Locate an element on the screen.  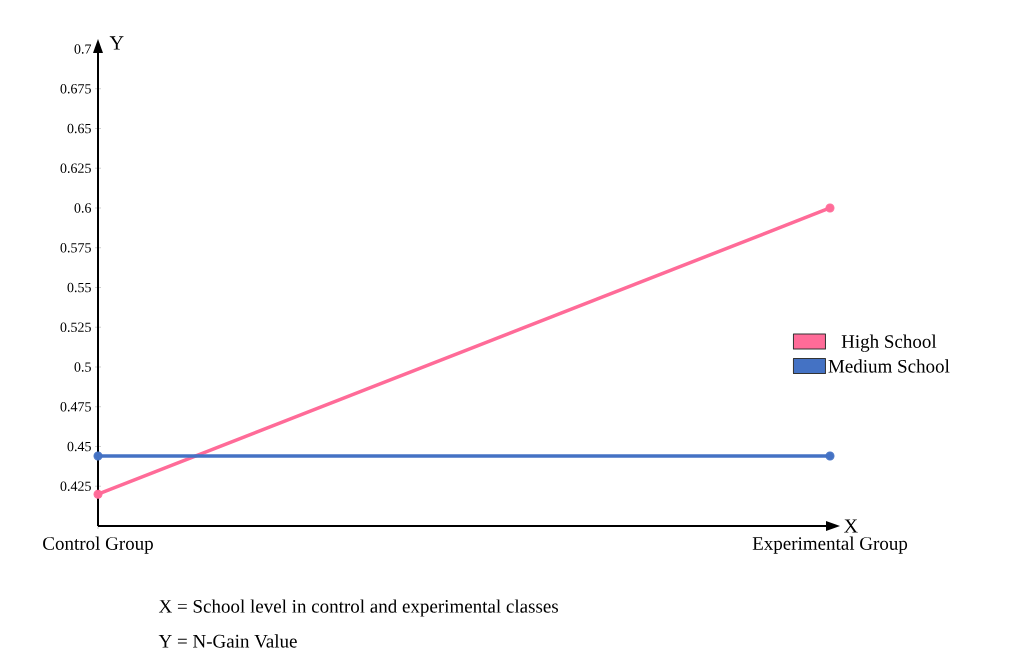
y-tick-label: 0.7 is located at coordinates (83, 49).